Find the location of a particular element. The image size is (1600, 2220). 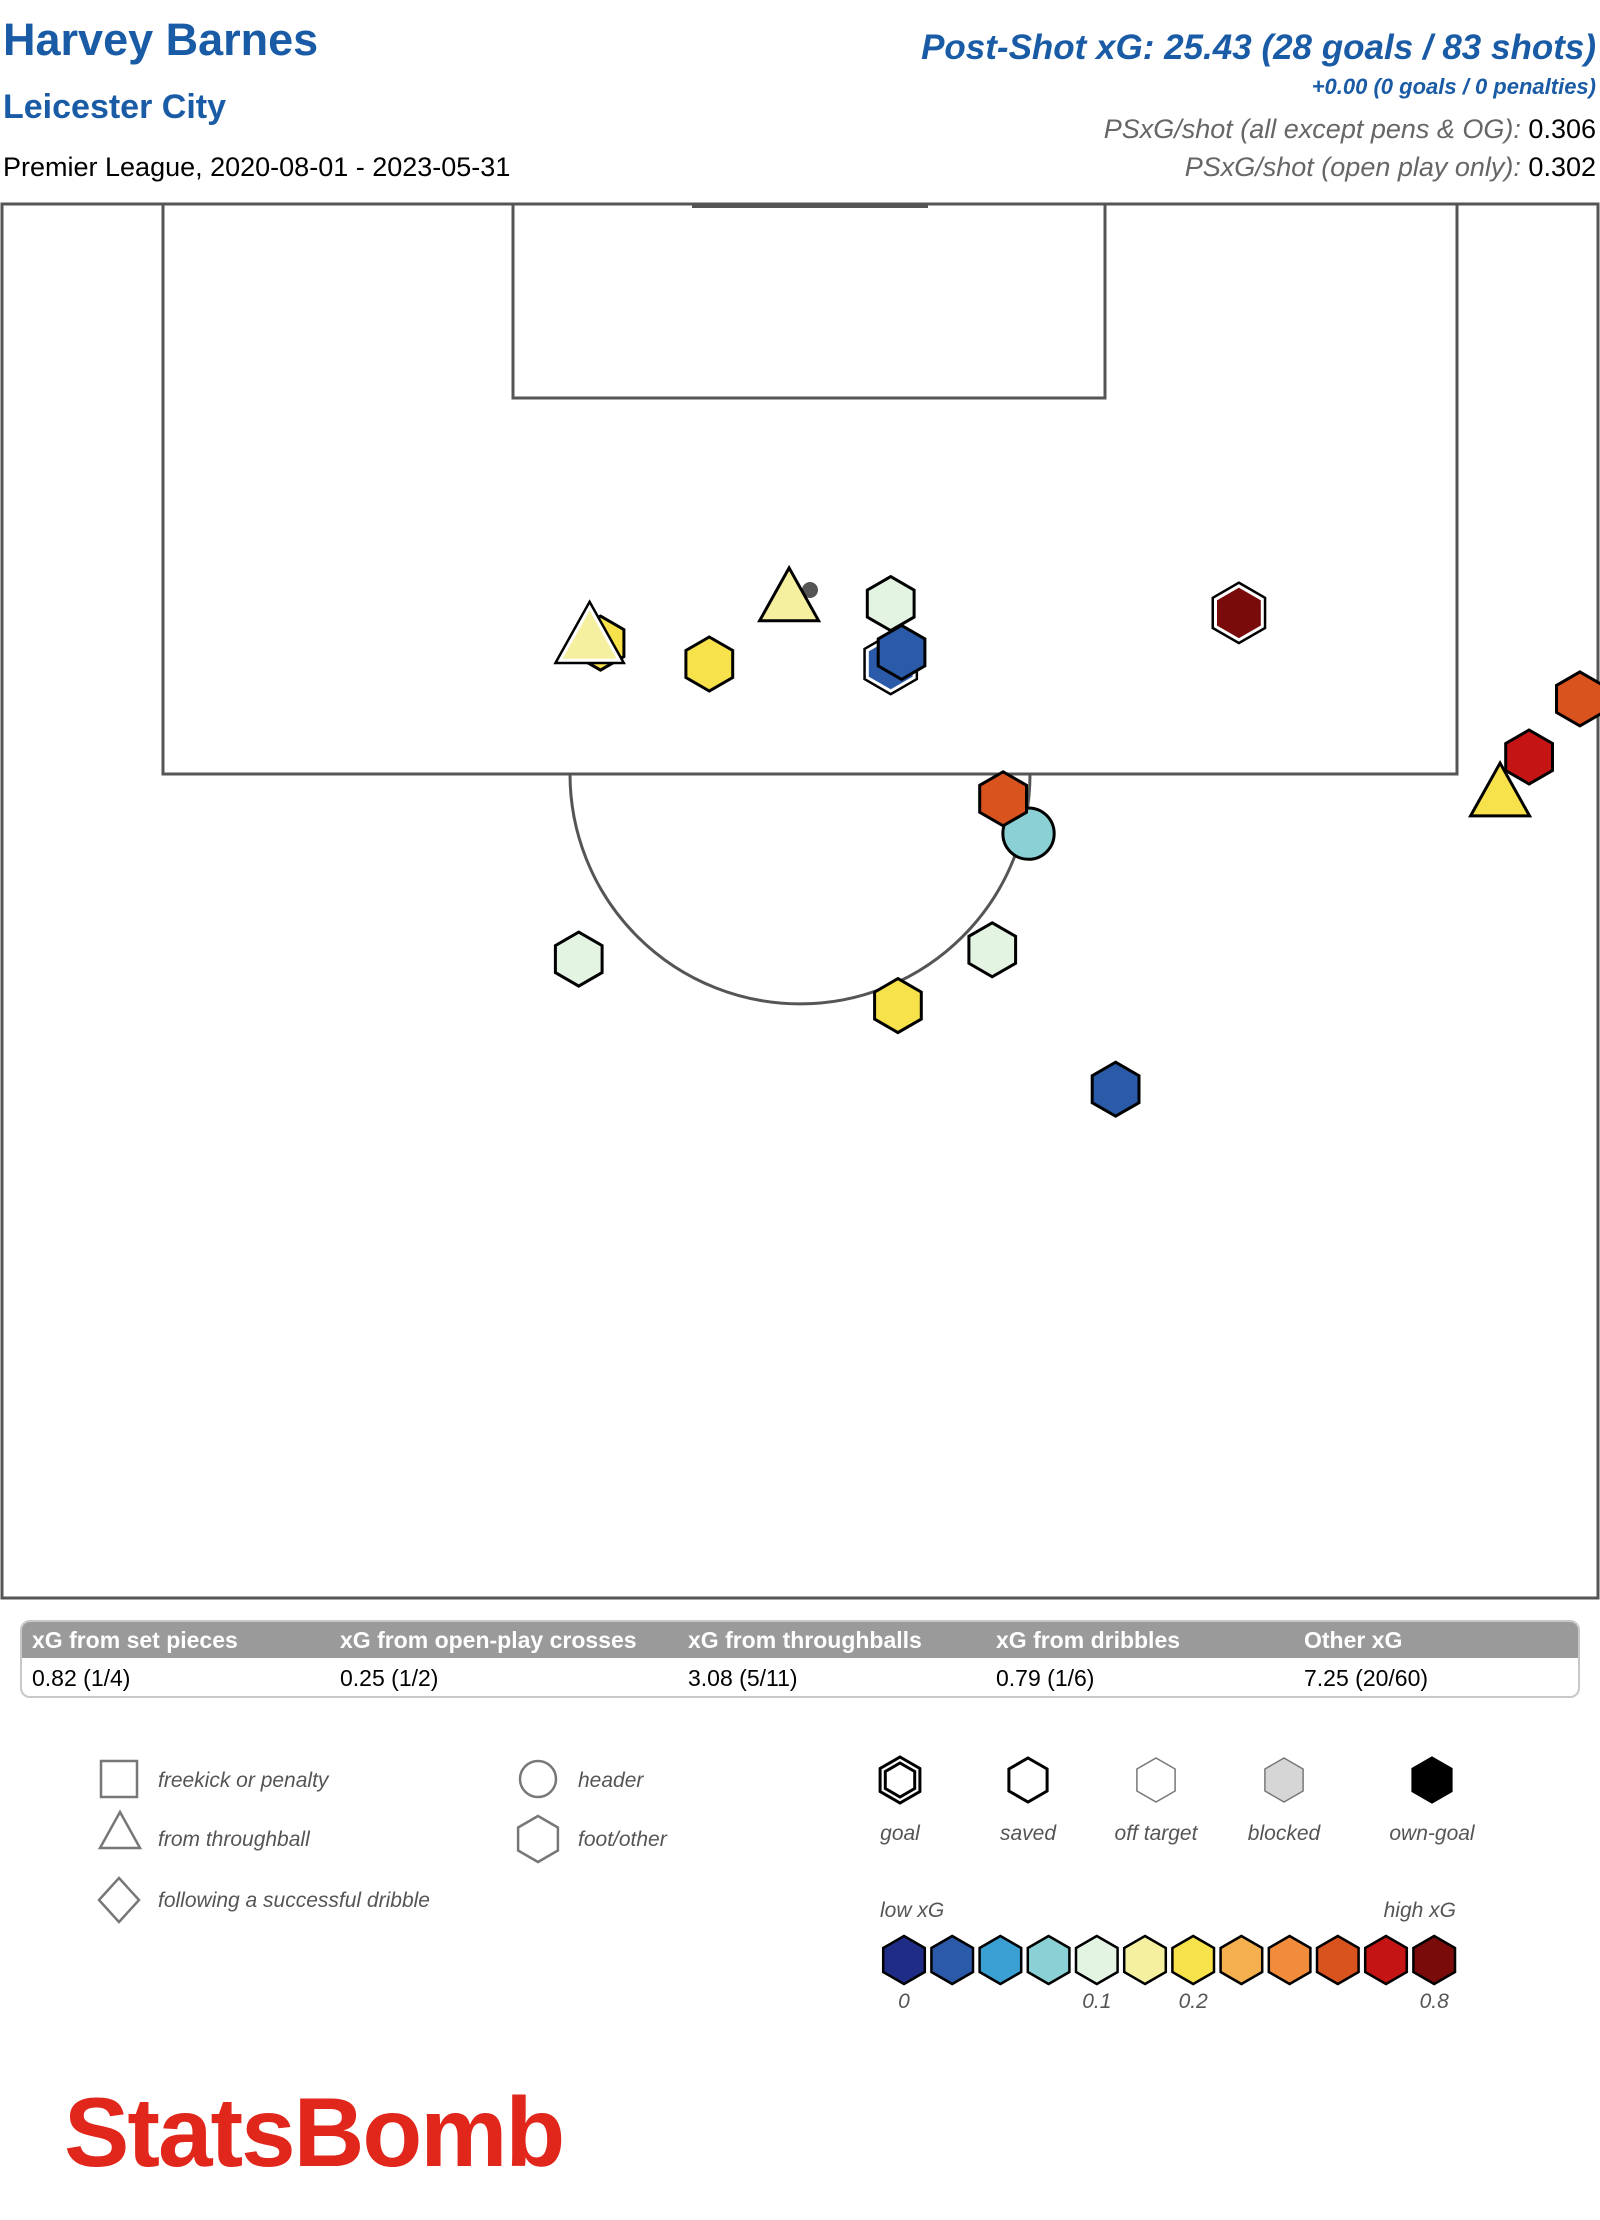

xg-set-pieces-value: 0.82 (1/4) is located at coordinates (81, 1678).